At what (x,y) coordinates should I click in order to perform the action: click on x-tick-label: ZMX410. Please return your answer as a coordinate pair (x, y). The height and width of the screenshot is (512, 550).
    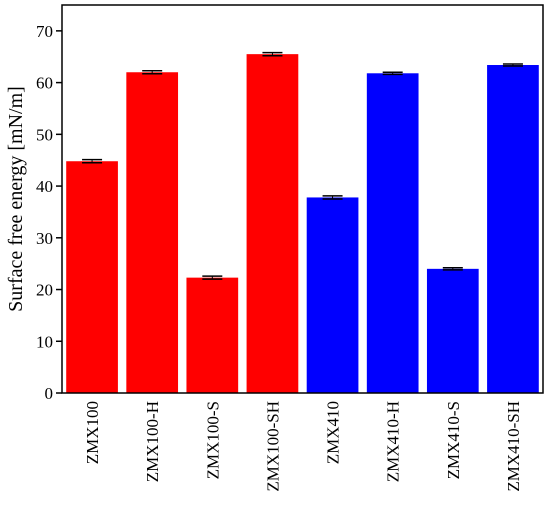
    Looking at the image, I should click on (333, 432).